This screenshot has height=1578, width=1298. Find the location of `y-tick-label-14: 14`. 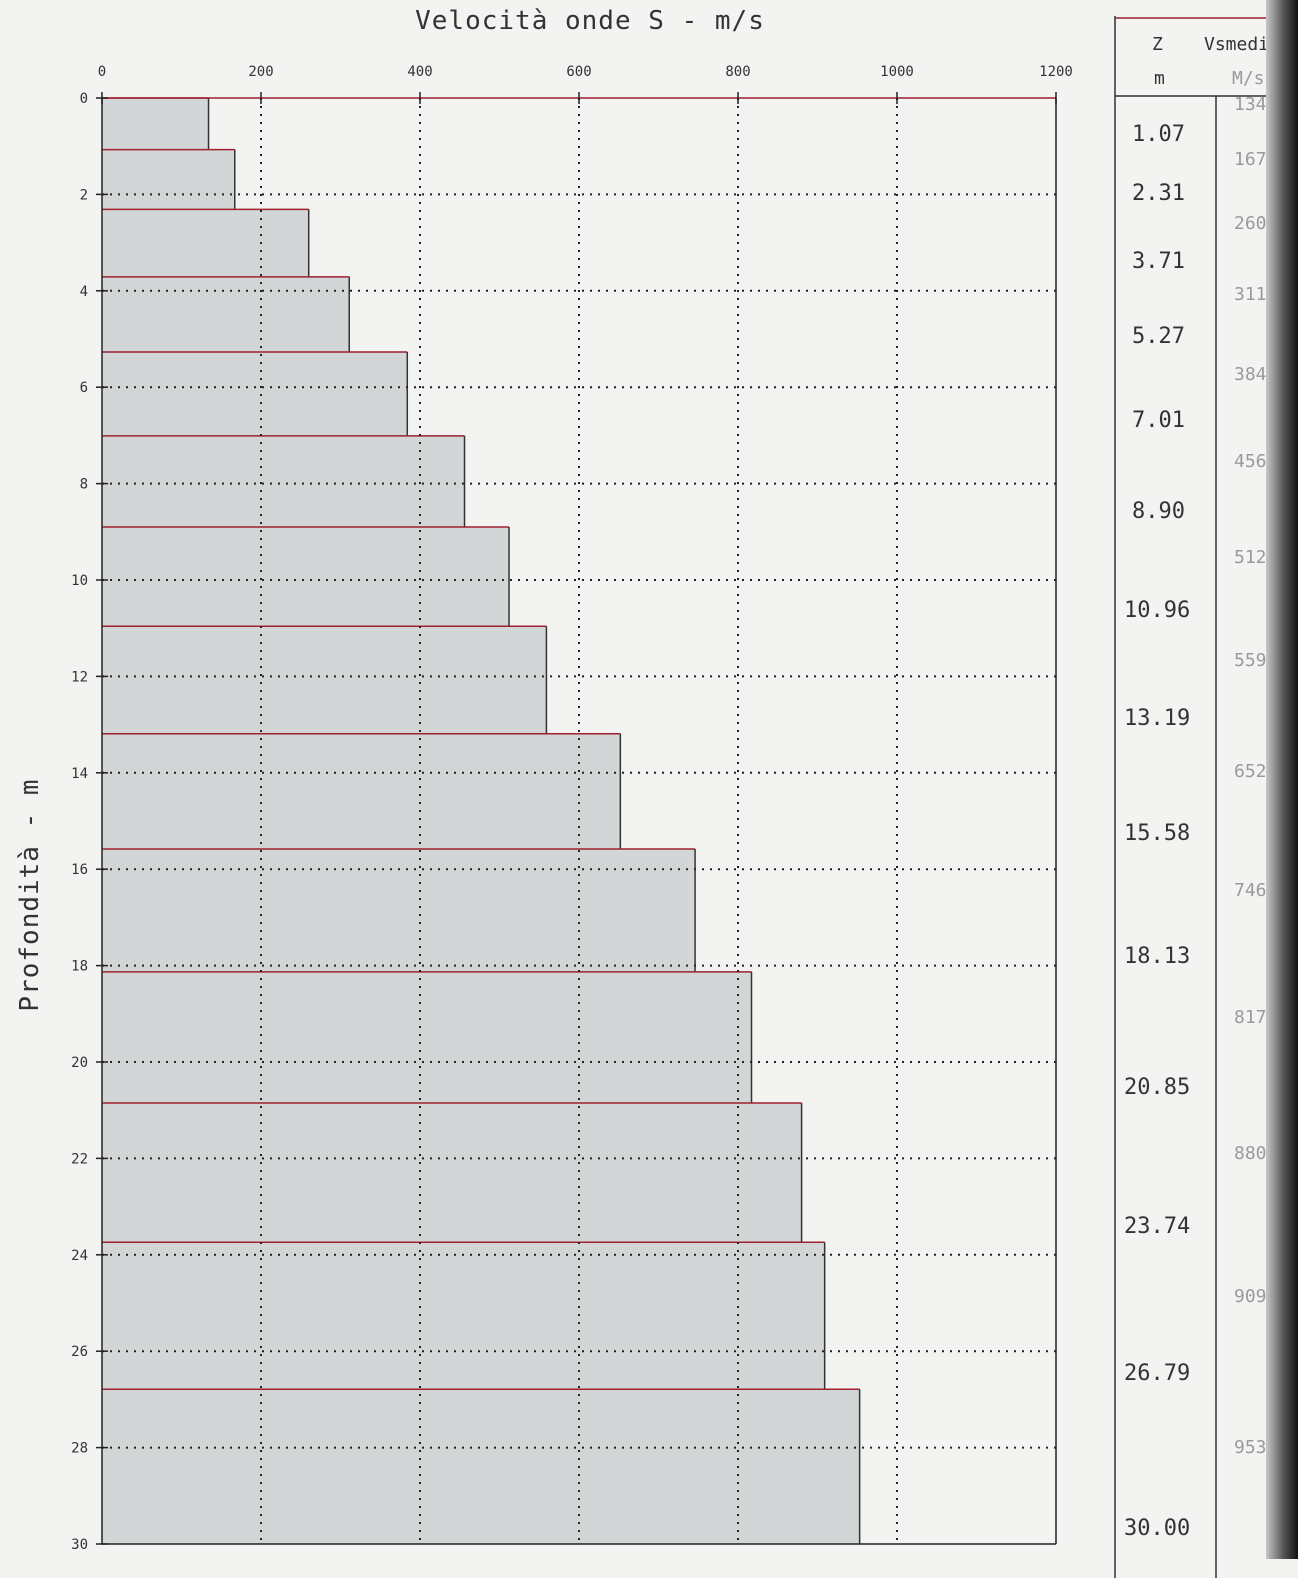

y-tick-label-14: 14 is located at coordinates (79, 774).